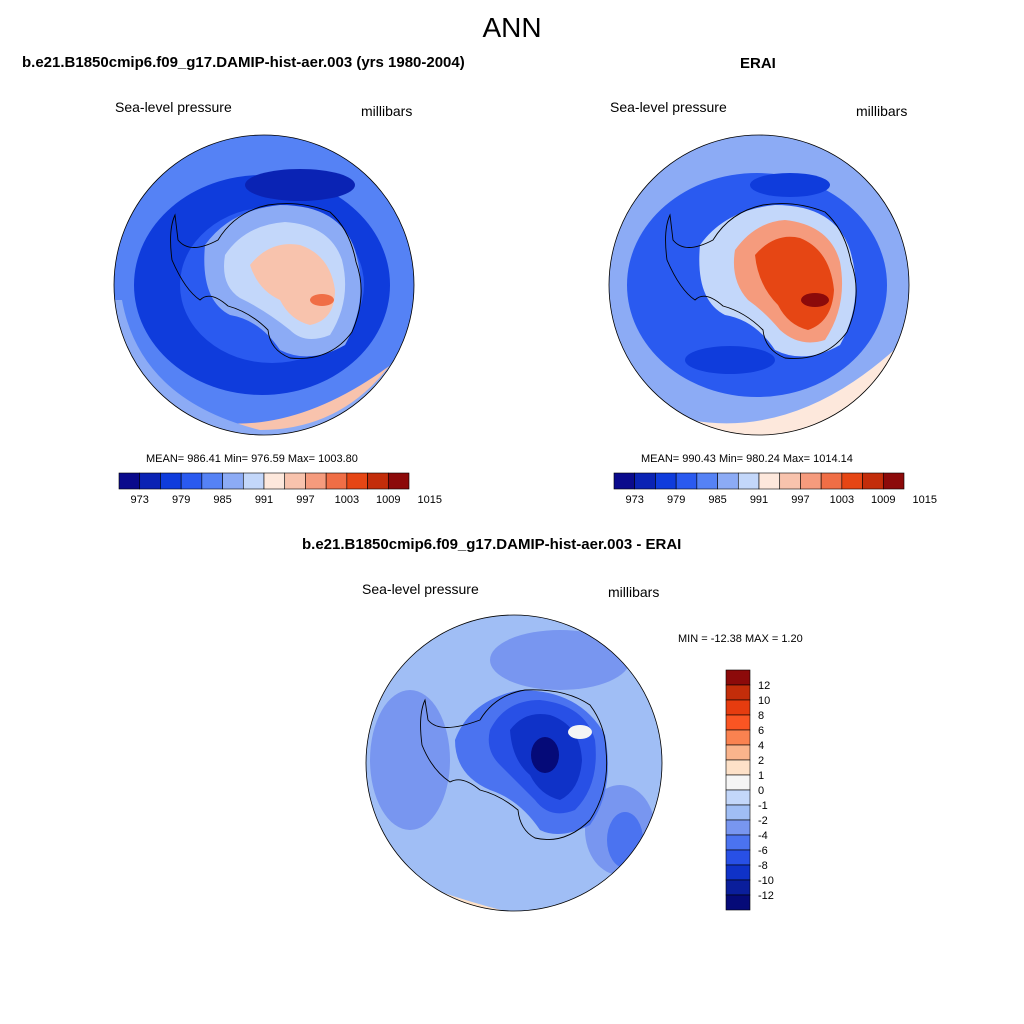 The width and height of the screenshot is (1024, 1024). I want to click on fill-neg-n, so click(560, 660).